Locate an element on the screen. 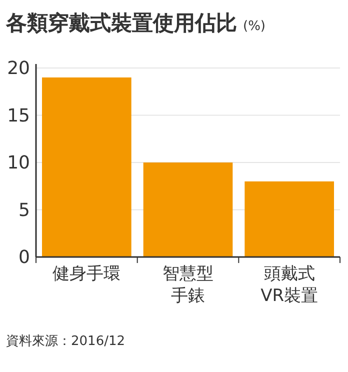 The width and height of the screenshot is (348, 372). y-axis-title: (%) is located at coordinates (254, 26).